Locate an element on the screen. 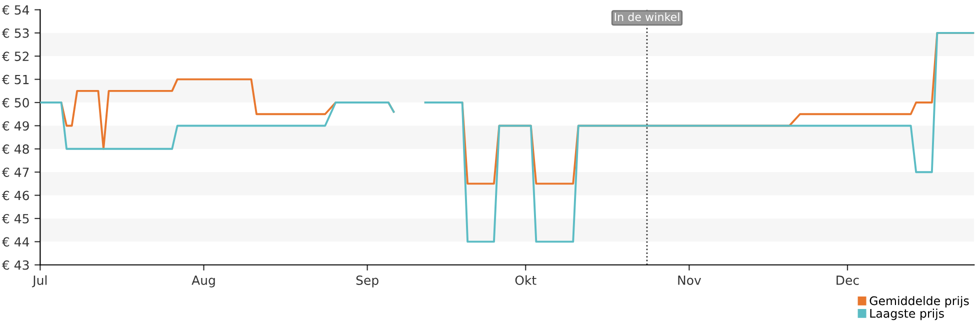  x-tick-label: Jul is located at coordinates (39, 281).